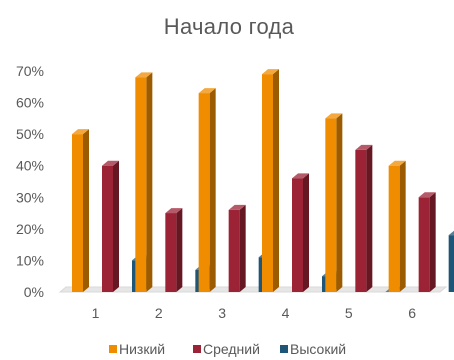 This screenshot has width=454, height=360. Describe the element at coordinates (286, 313) in the screenshot. I see `x-tick-label: 4` at that location.